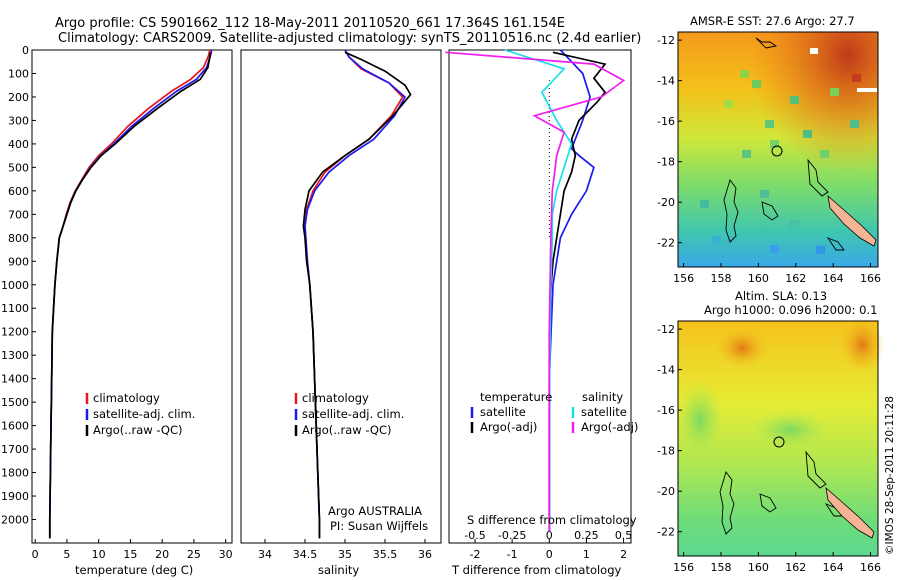 The height and width of the screenshot is (580, 900). Describe the element at coordinates (18, 261) in the screenshot. I see `depth-tick-label: 900` at that location.